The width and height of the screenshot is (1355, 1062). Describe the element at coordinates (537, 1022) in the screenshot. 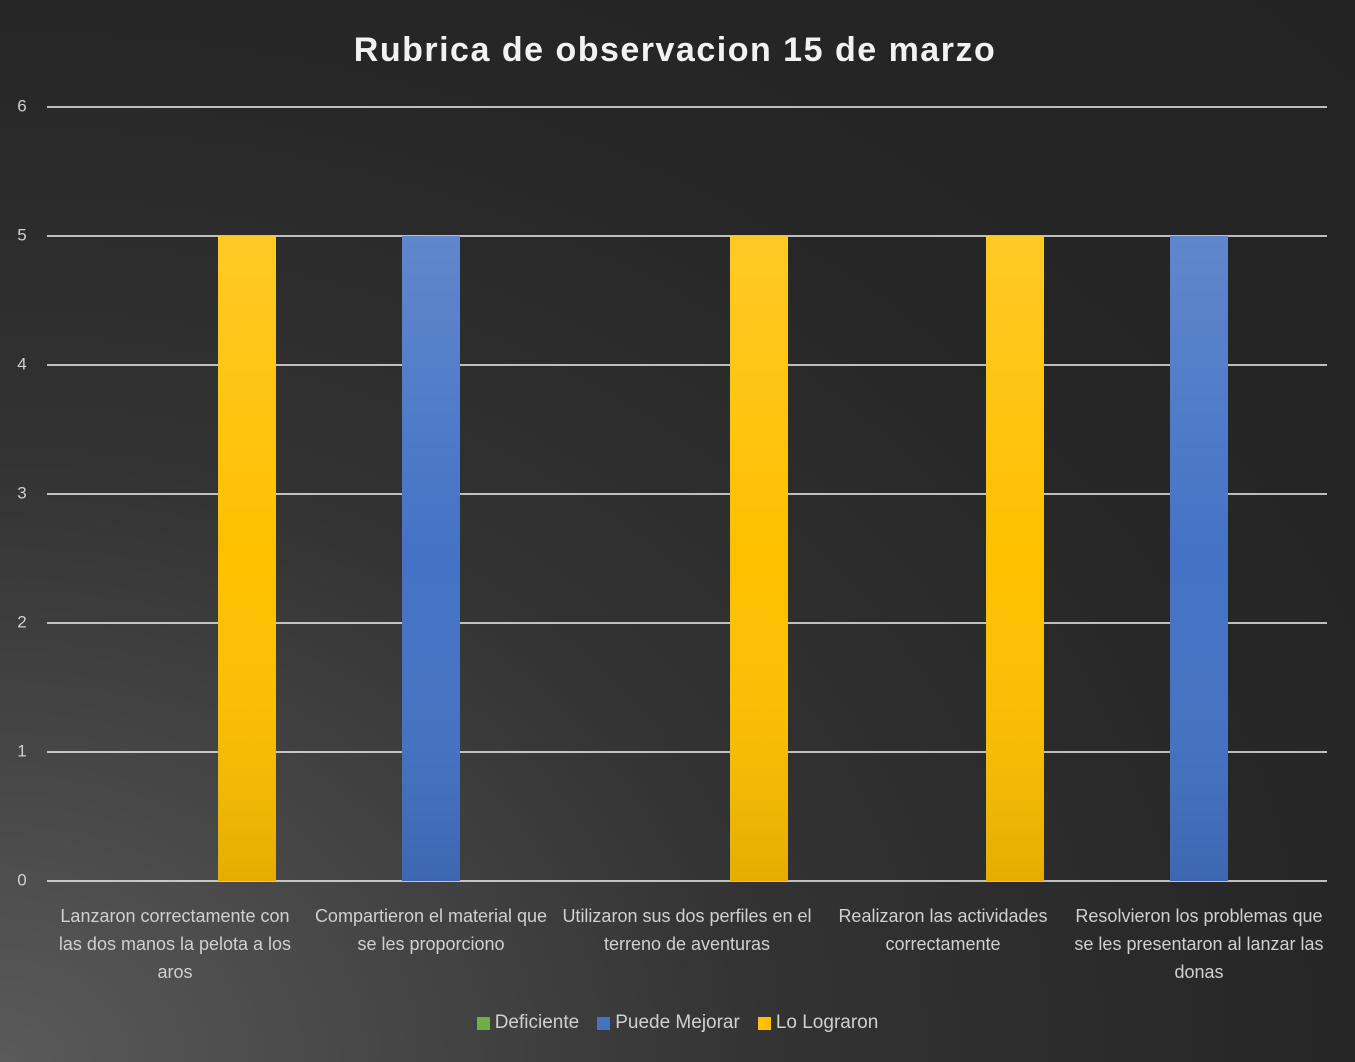

I see `legend-label: Deficiente` at that location.